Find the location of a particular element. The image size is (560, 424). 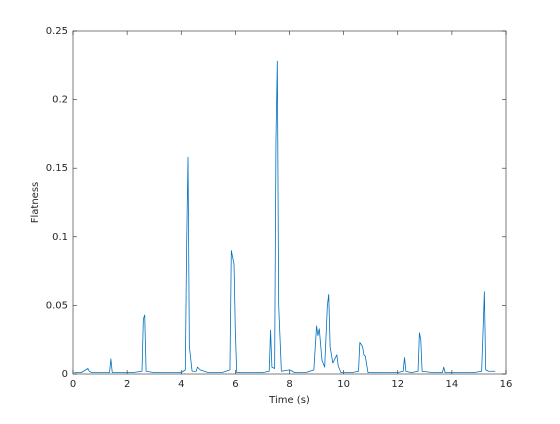

x-tick-label: 14 is located at coordinates (452, 384).